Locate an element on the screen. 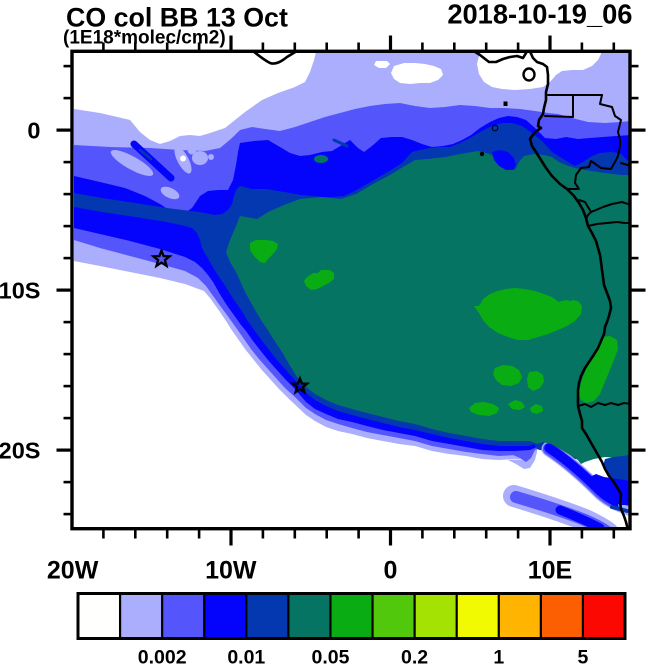 This screenshot has width=650, height=667. svg-text: 20S is located at coordinates (20, 450).